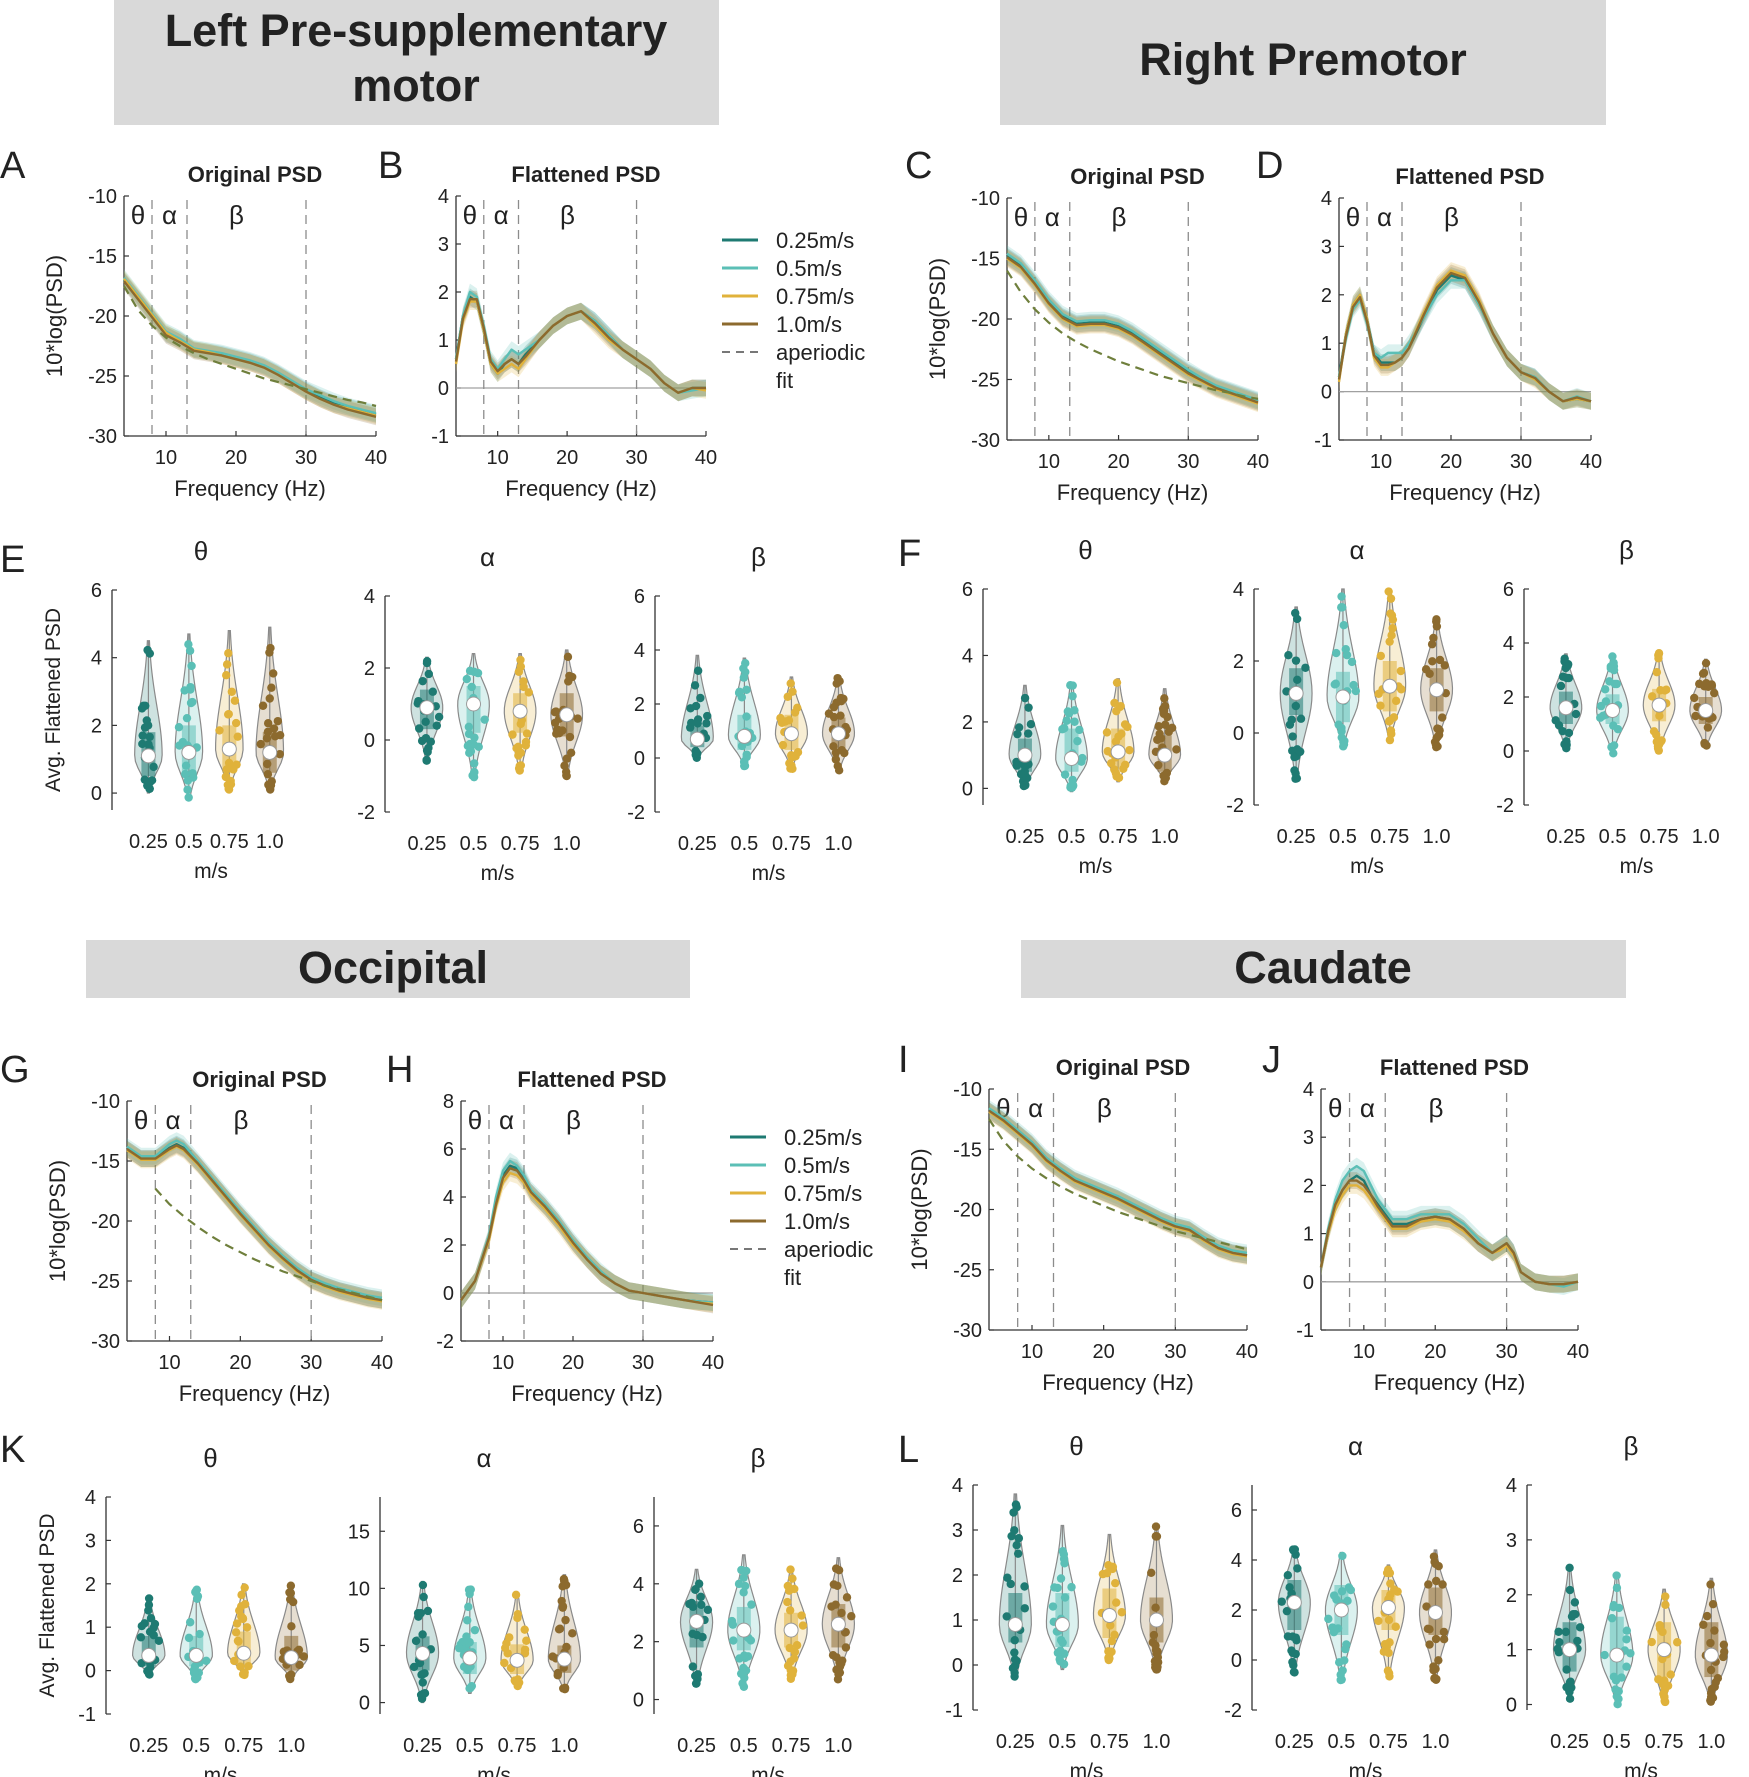  I want to click on series-line-0.5m/s, so click(1132, 327).